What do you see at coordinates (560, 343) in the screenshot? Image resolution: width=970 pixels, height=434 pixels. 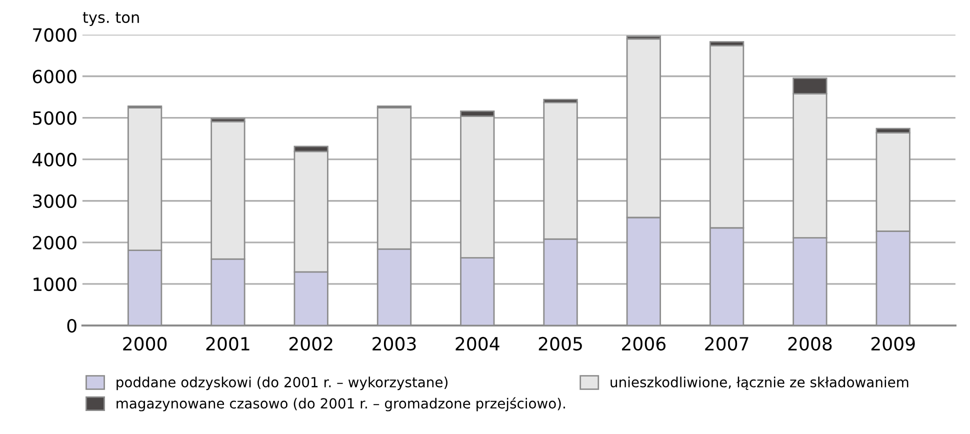 I see `x-tick-label: 2005` at bounding box center [560, 343].